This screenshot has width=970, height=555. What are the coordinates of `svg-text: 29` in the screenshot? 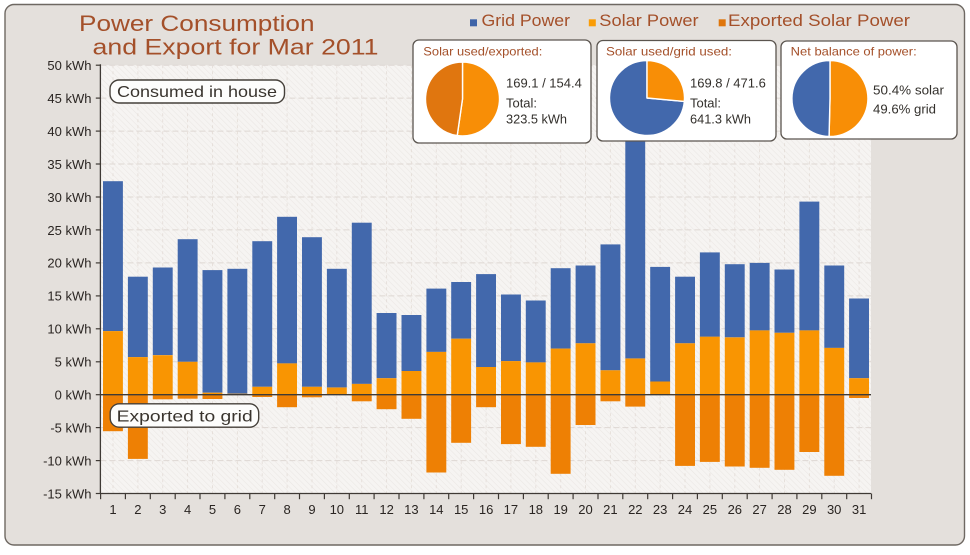 It's located at (809, 509).